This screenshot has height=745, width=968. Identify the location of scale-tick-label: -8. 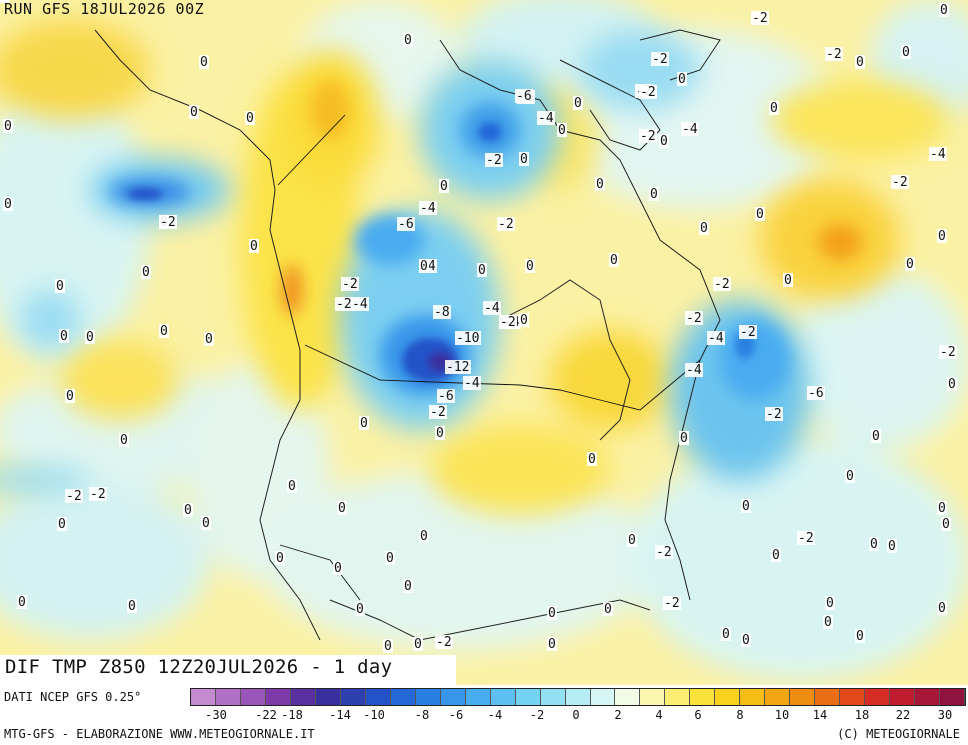
(422, 715).